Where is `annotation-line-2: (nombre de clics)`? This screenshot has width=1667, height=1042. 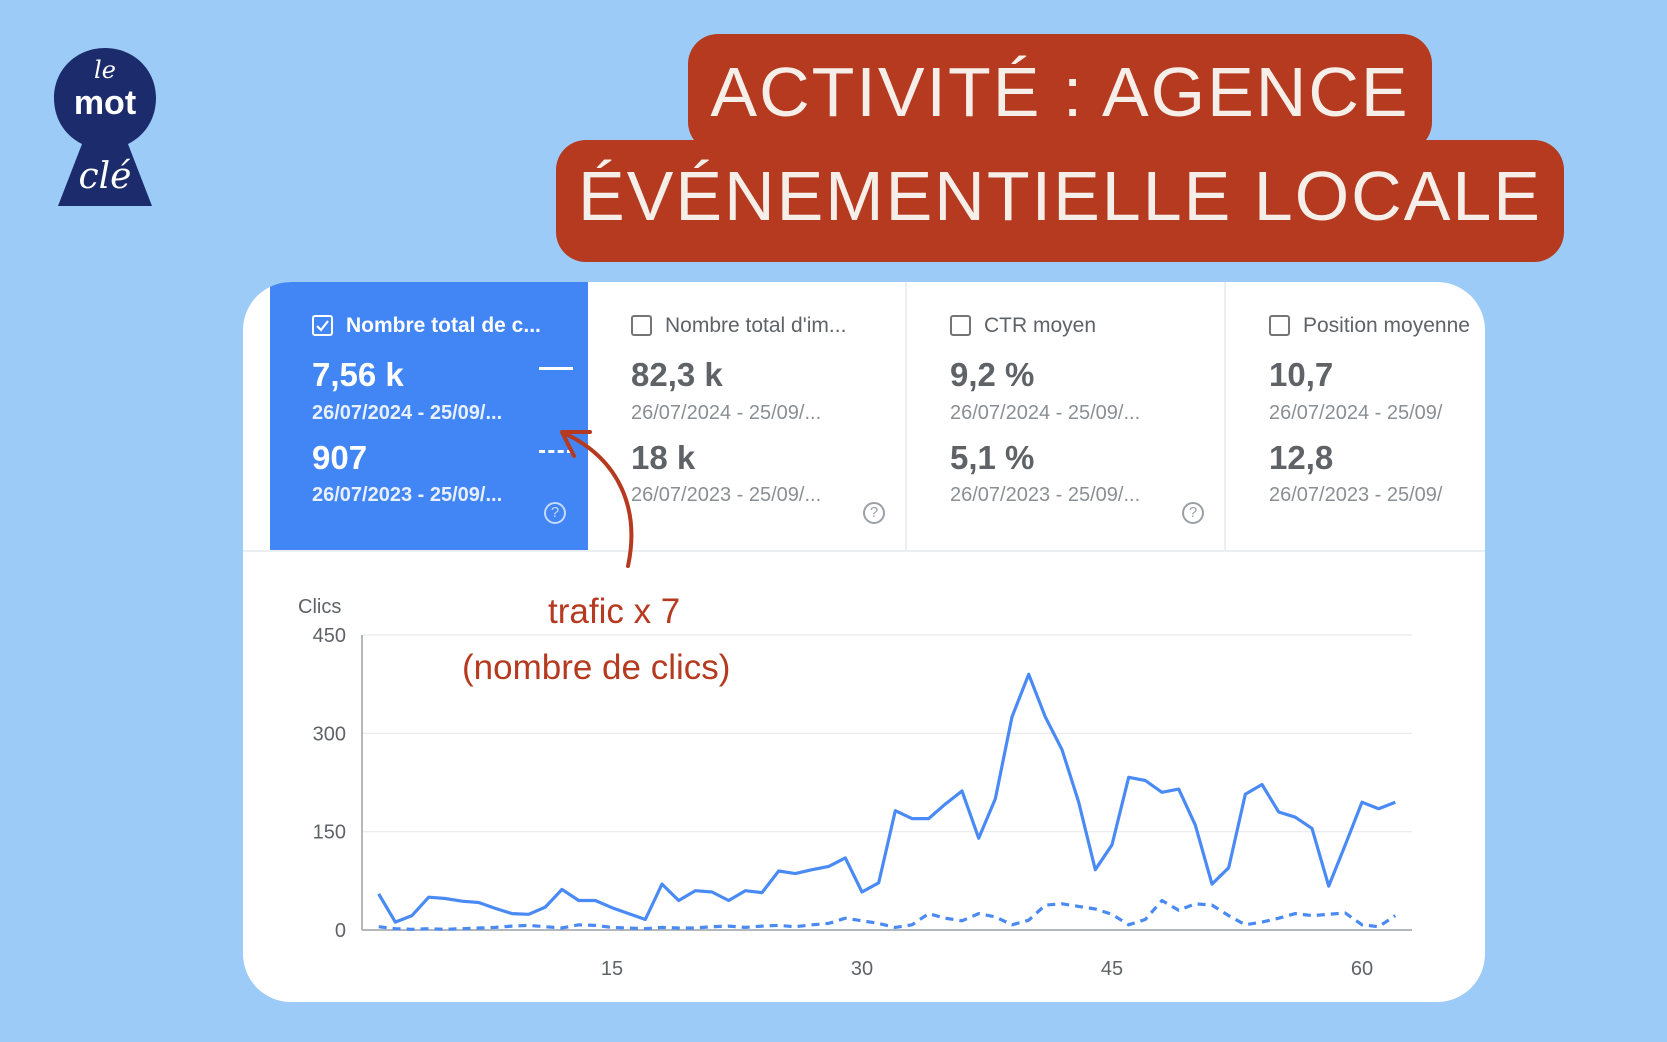 annotation-line-2: (nombre de clics) is located at coordinates (596, 667).